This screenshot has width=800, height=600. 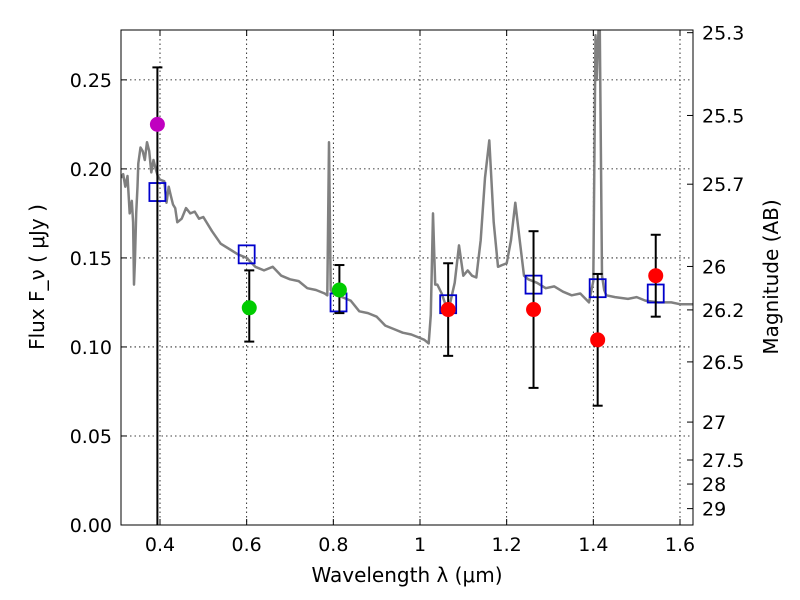 I want to click on y-tick-label: 0.05, so click(x=91, y=437).